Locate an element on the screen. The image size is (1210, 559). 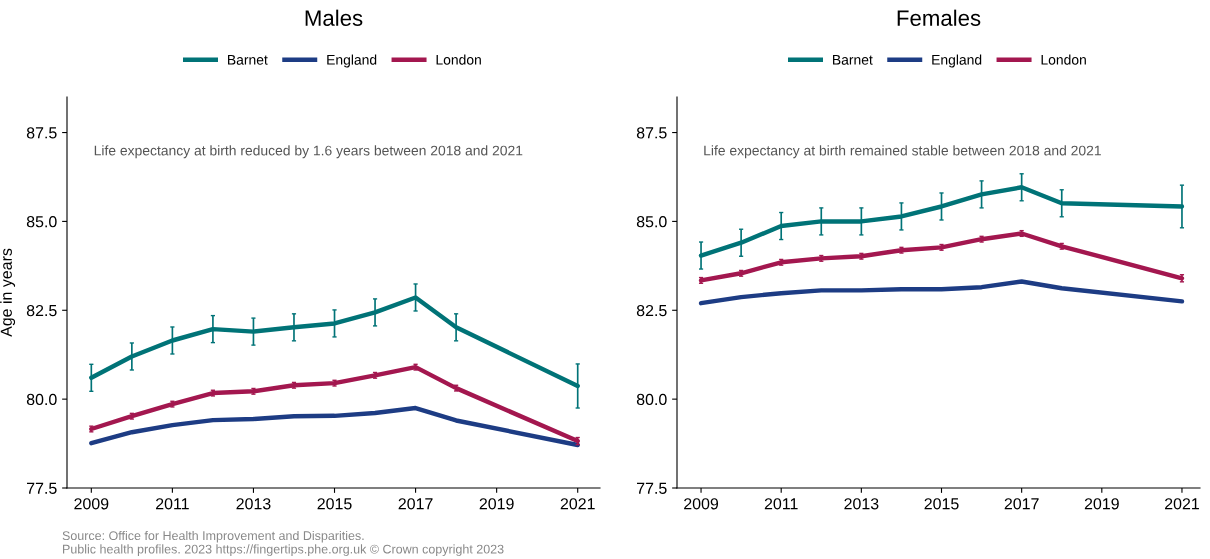
source-note: Source: Office for Health Improvement and Disparities. Public health profiles. 2023 https://fingertips.phe.org.uk © Crown copyright 2023 is located at coordinates (283, 543).